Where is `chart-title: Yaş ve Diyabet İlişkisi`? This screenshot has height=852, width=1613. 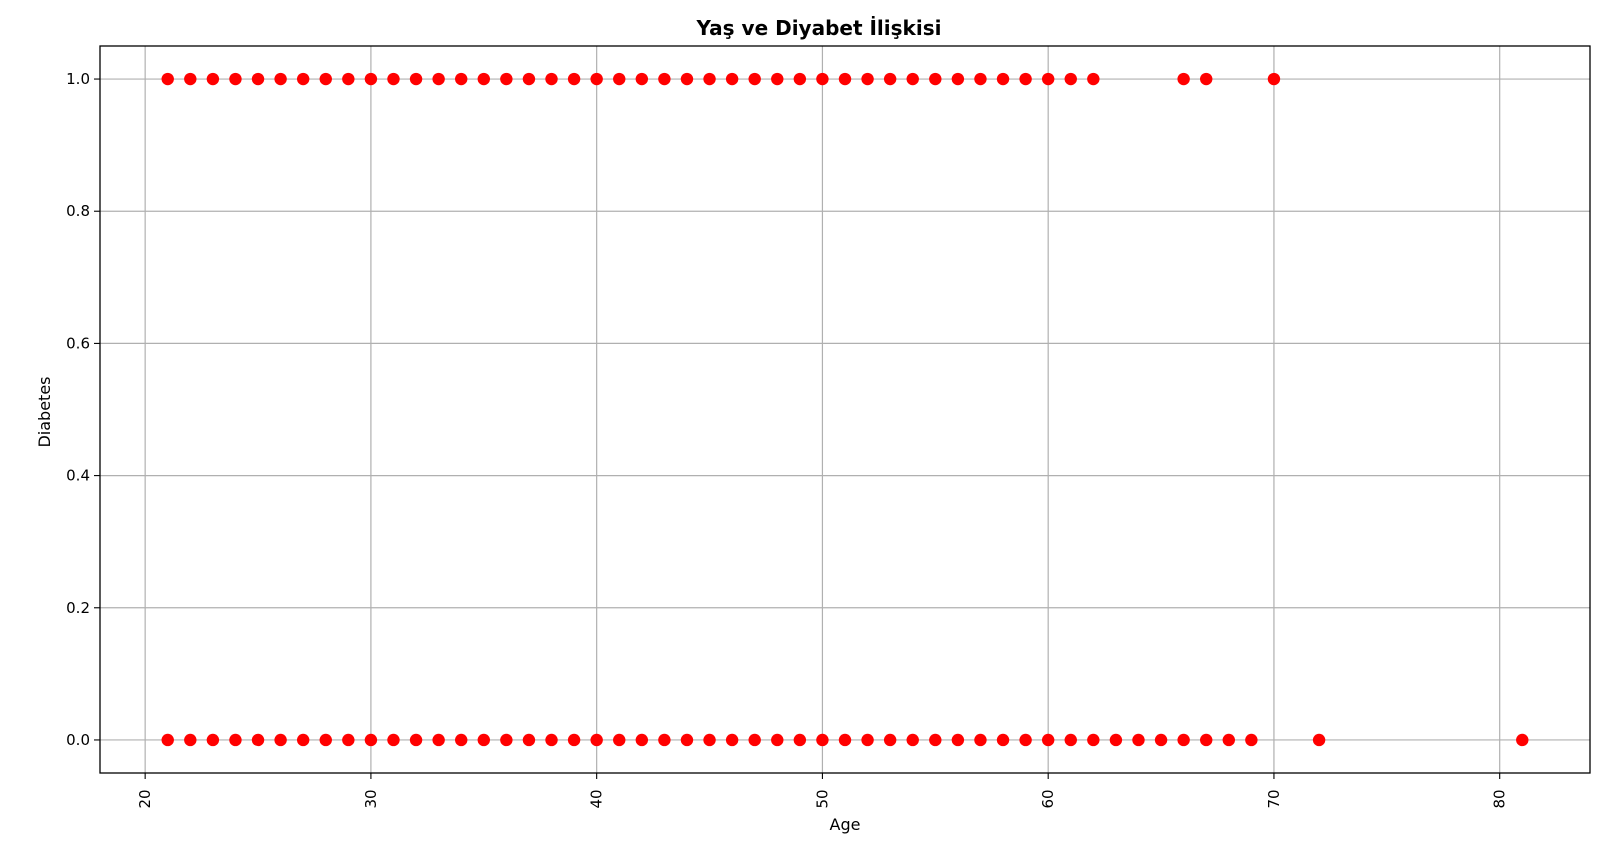
chart-title: Yaş ve Diyabet İlişkisi is located at coordinates (819, 28).